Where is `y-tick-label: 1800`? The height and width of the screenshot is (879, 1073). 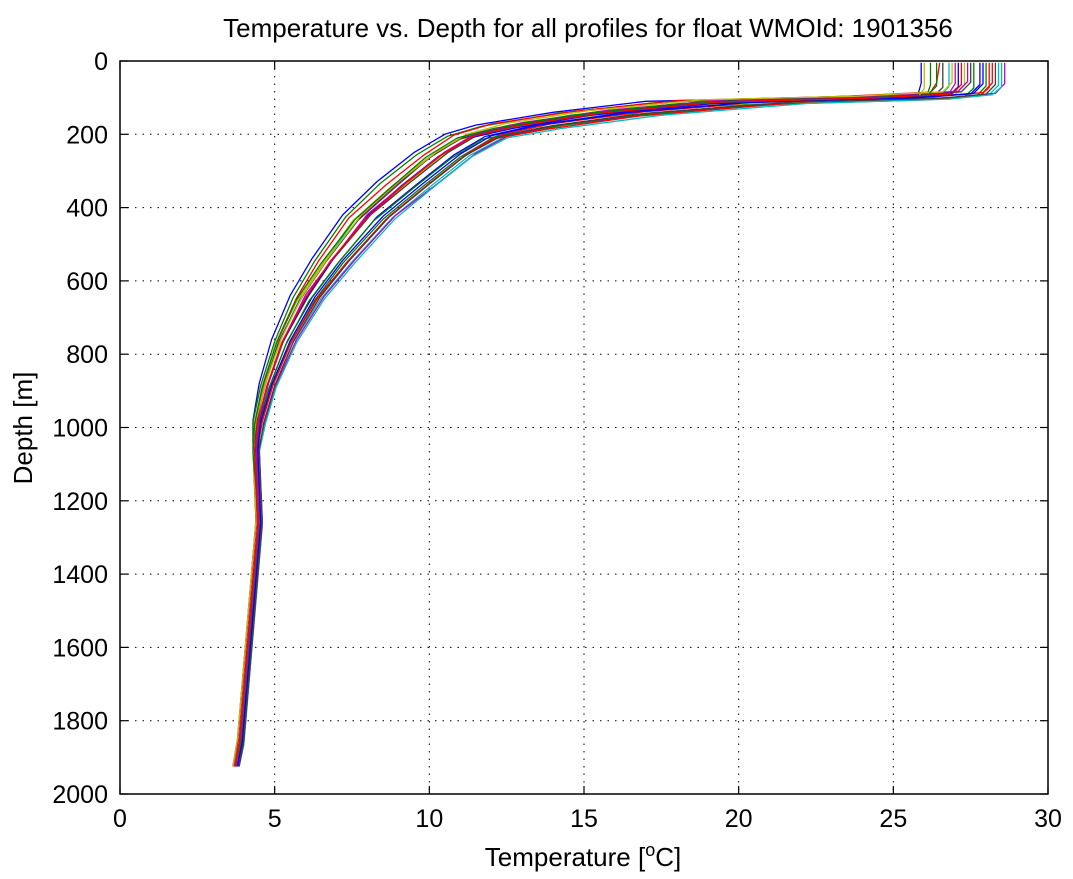
y-tick-label: 1800 is located at coordinates (80, 722).